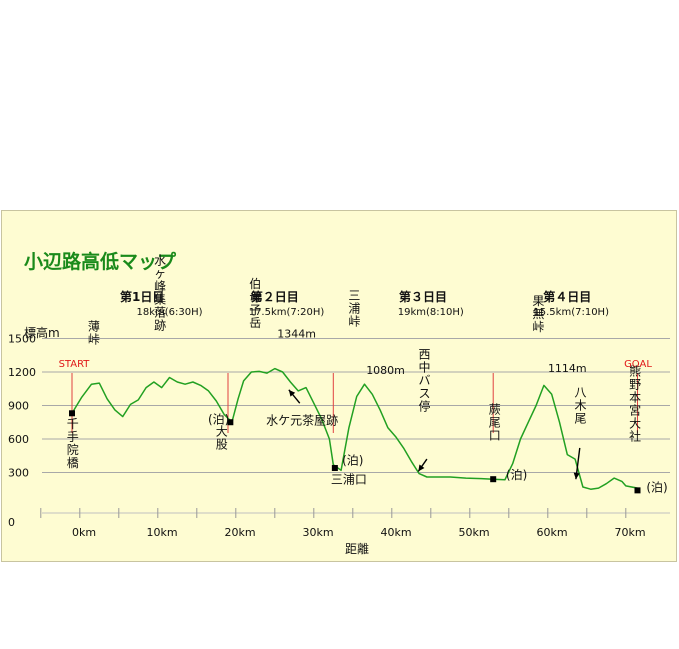 The image size is (679, 649). Describe the element at coordinates (538, 314) in the screenshot. I see `place-label: 果無峠` at that location.